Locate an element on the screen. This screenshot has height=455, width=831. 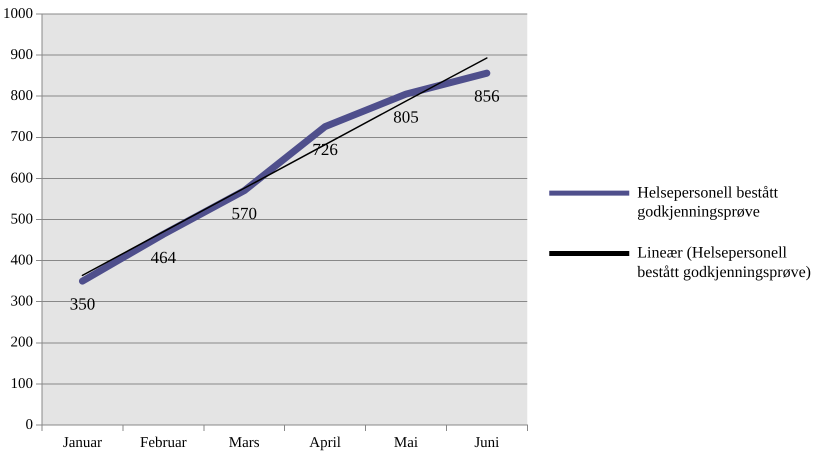
y-tick-label: 600 is located at coordinates (21, 178).